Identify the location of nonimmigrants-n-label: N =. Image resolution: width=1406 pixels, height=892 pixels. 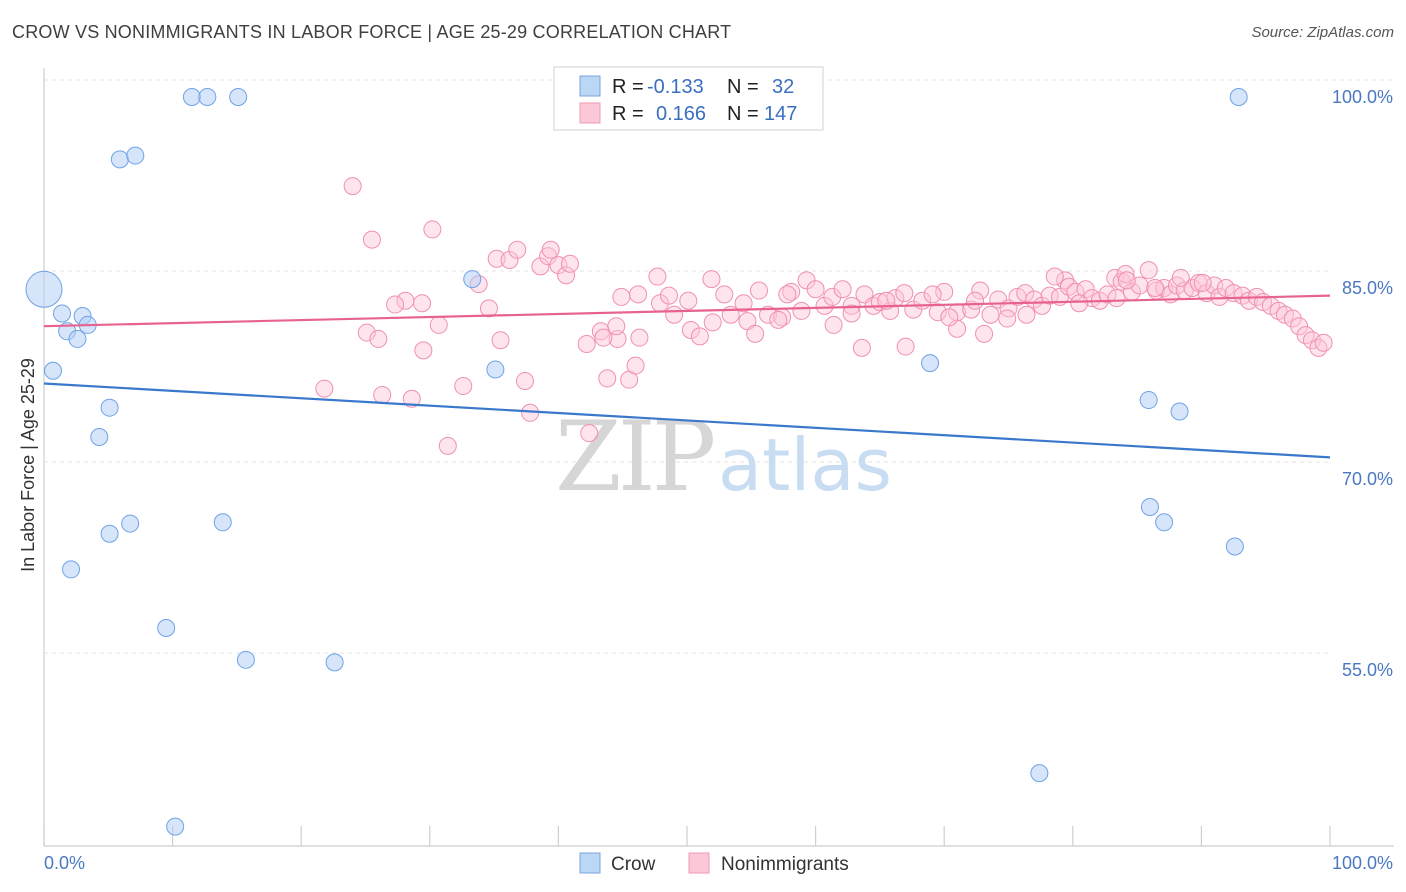
(743, 114).